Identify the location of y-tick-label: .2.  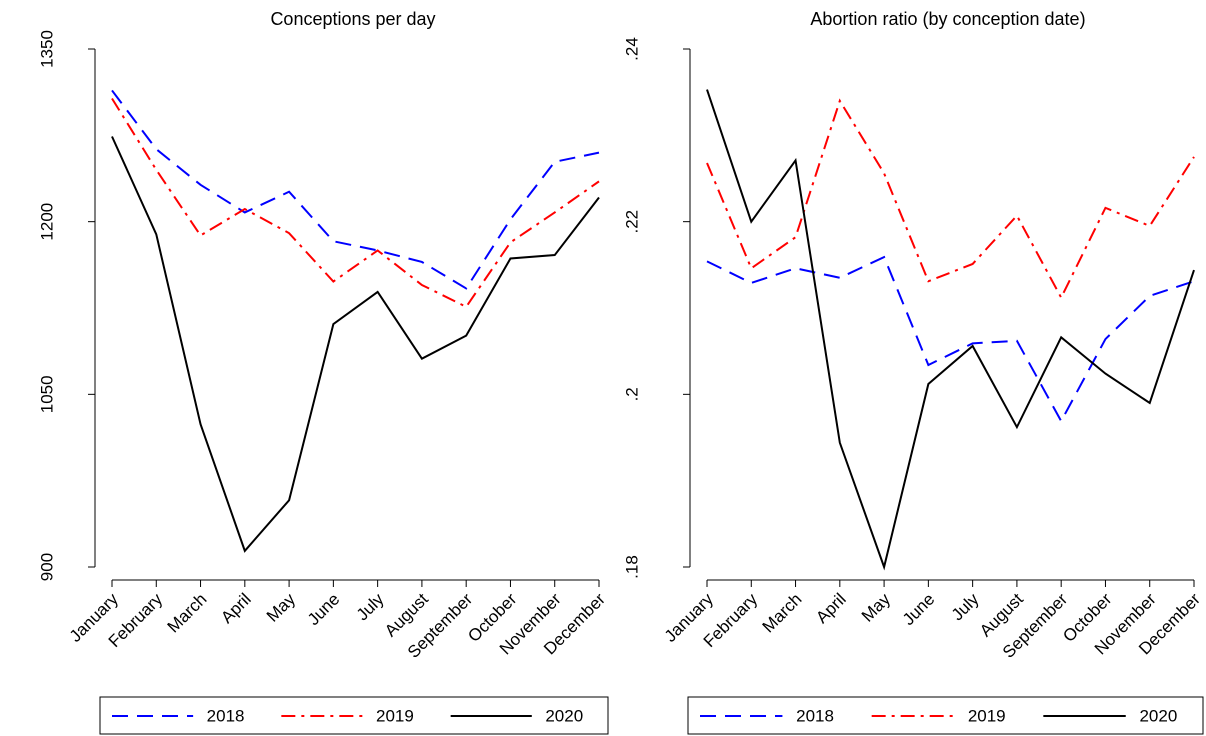
(631, 394).